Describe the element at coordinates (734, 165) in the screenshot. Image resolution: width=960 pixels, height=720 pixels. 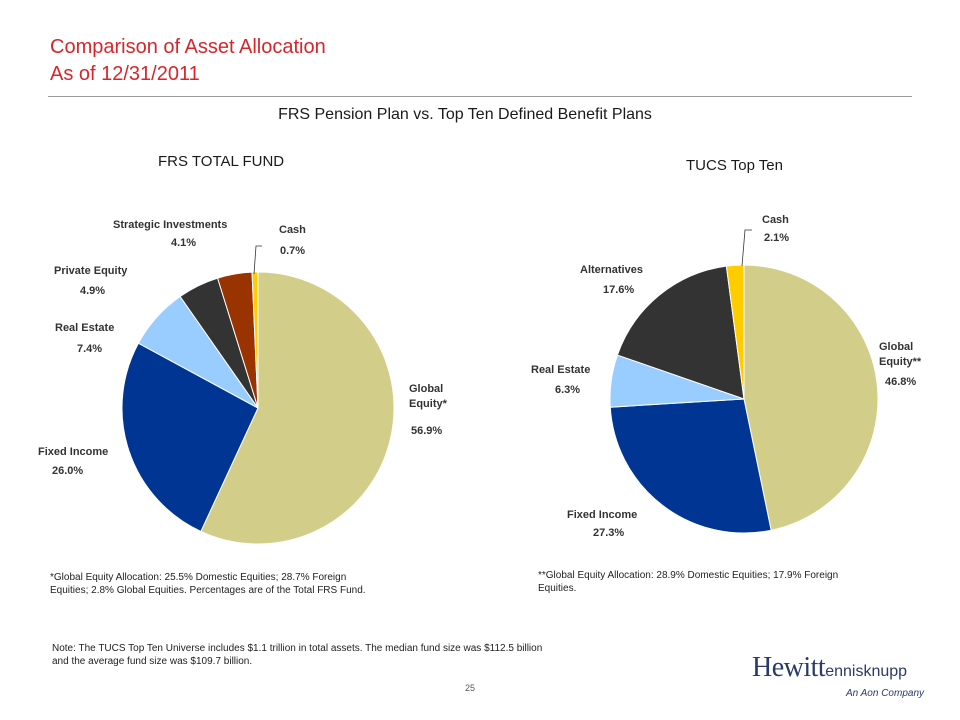
I see `tucs-chart-title: TUCS Top Ten` at that location.